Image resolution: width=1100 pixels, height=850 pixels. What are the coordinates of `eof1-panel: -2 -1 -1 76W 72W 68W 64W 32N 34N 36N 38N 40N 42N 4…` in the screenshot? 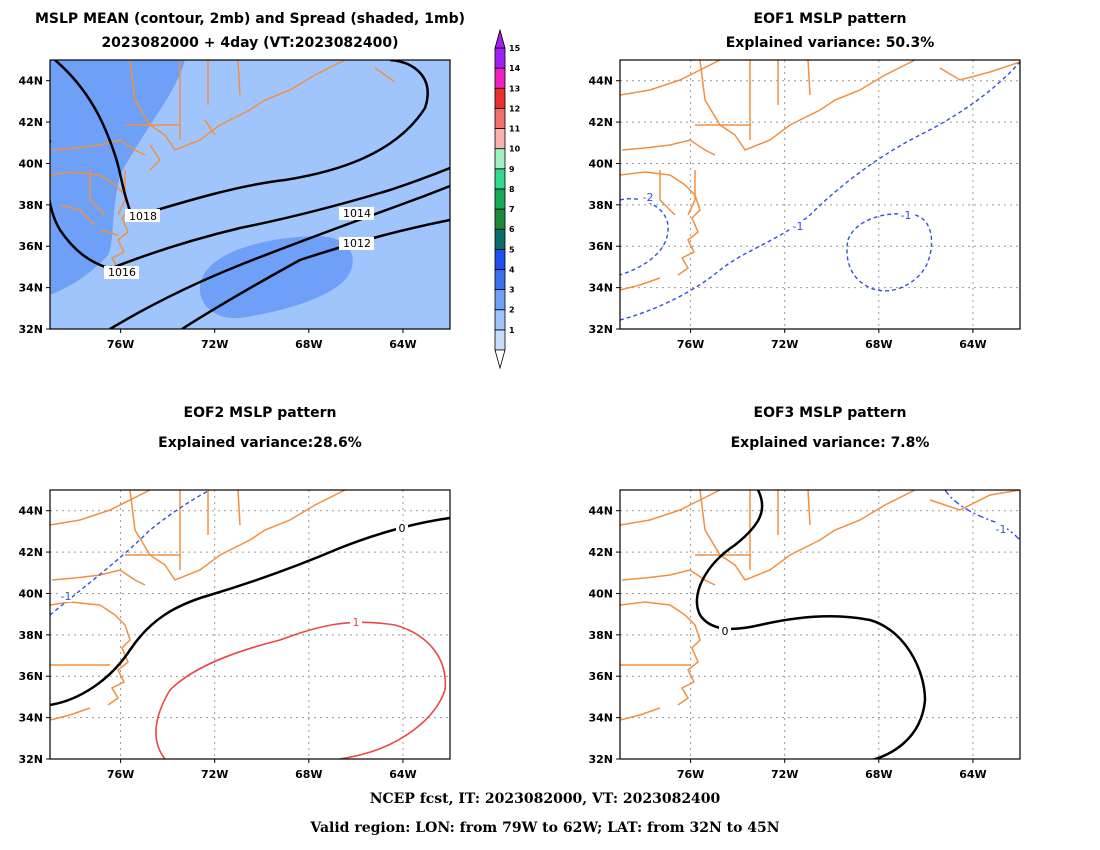 It's located at (804, 205).